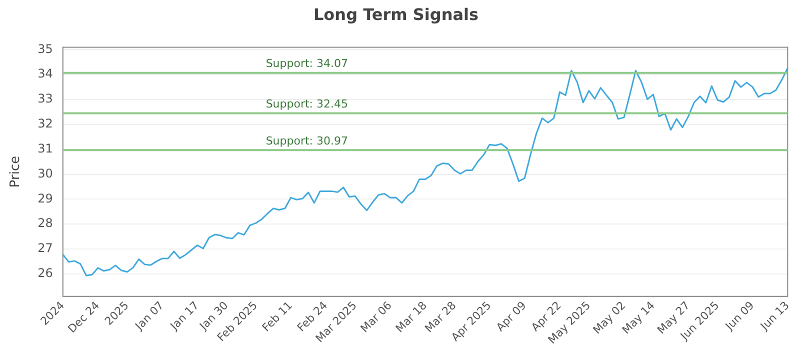 This screenshot has width=800, height=350. Describe the element at coordinates (83, 317) in the screenshot. I see `x-tick-label: Dec 24` at that location.